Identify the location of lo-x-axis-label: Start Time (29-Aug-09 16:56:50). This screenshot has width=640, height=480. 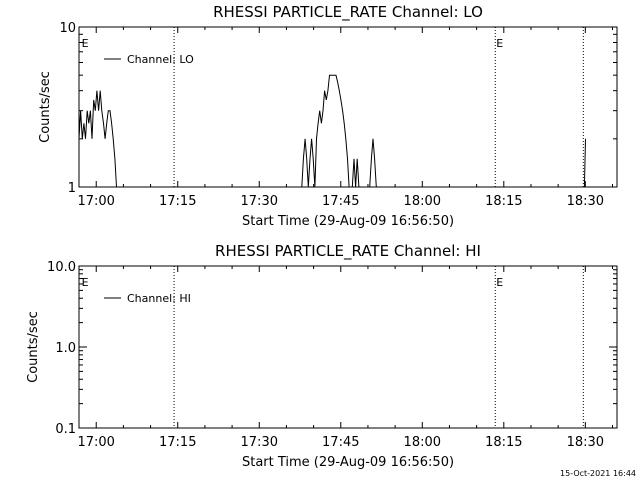
(348, 221).